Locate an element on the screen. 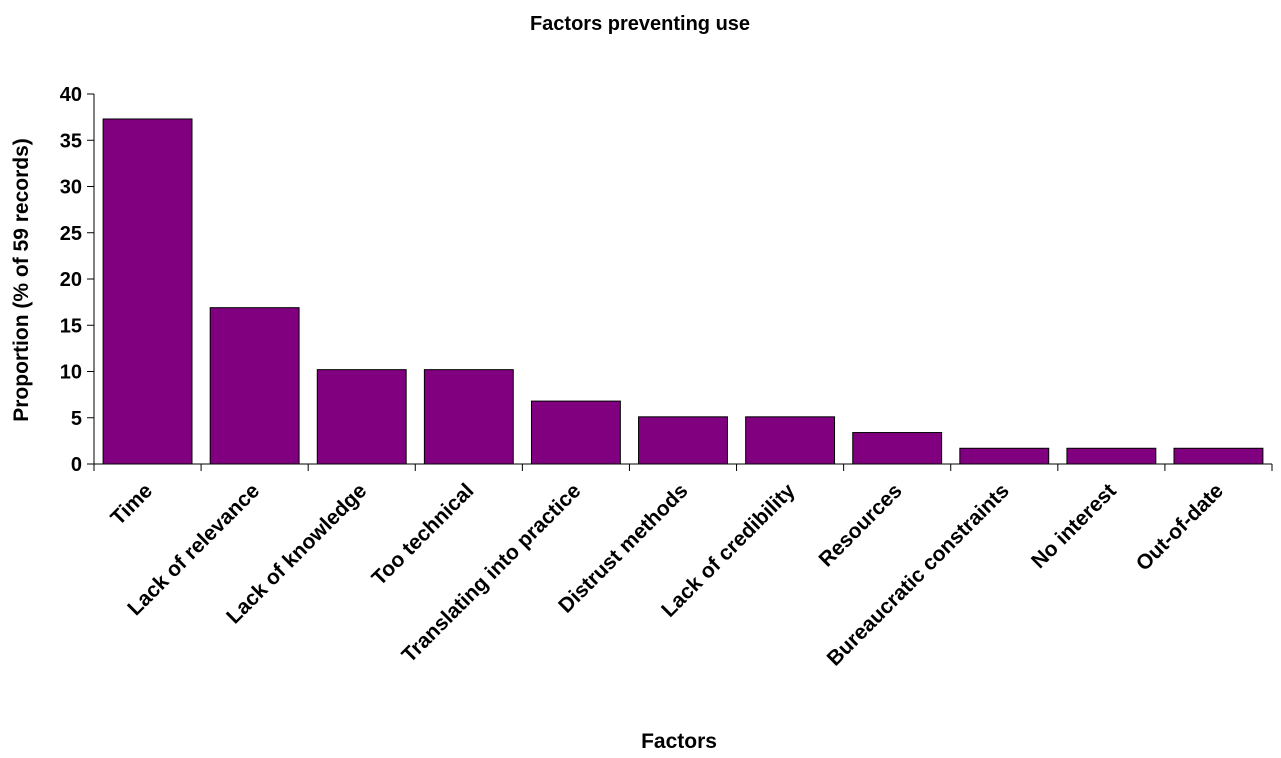  x-tick-label: Bureaucratic constraints is located at coordinates (918, 574).